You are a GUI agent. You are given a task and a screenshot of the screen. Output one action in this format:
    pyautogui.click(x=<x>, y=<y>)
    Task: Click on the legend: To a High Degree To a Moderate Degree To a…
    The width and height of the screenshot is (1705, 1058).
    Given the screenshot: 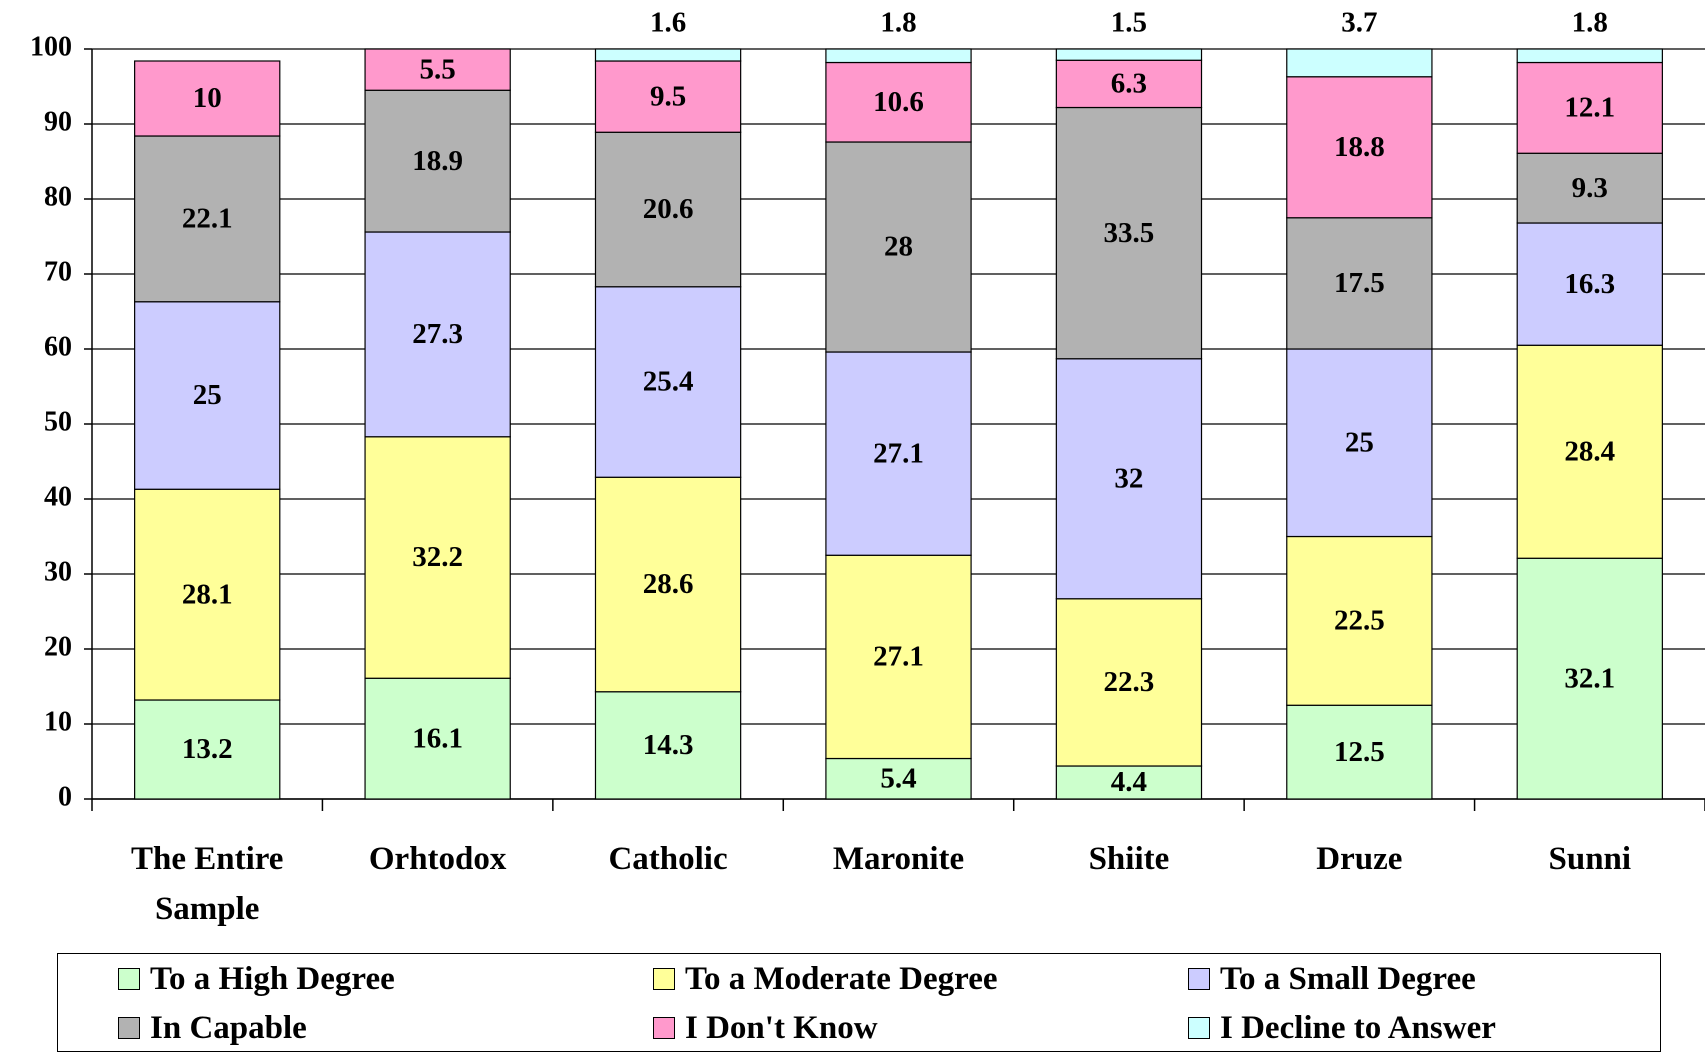 What is the action you would take?
    pyautogui.click(x=859, y=1002)
    